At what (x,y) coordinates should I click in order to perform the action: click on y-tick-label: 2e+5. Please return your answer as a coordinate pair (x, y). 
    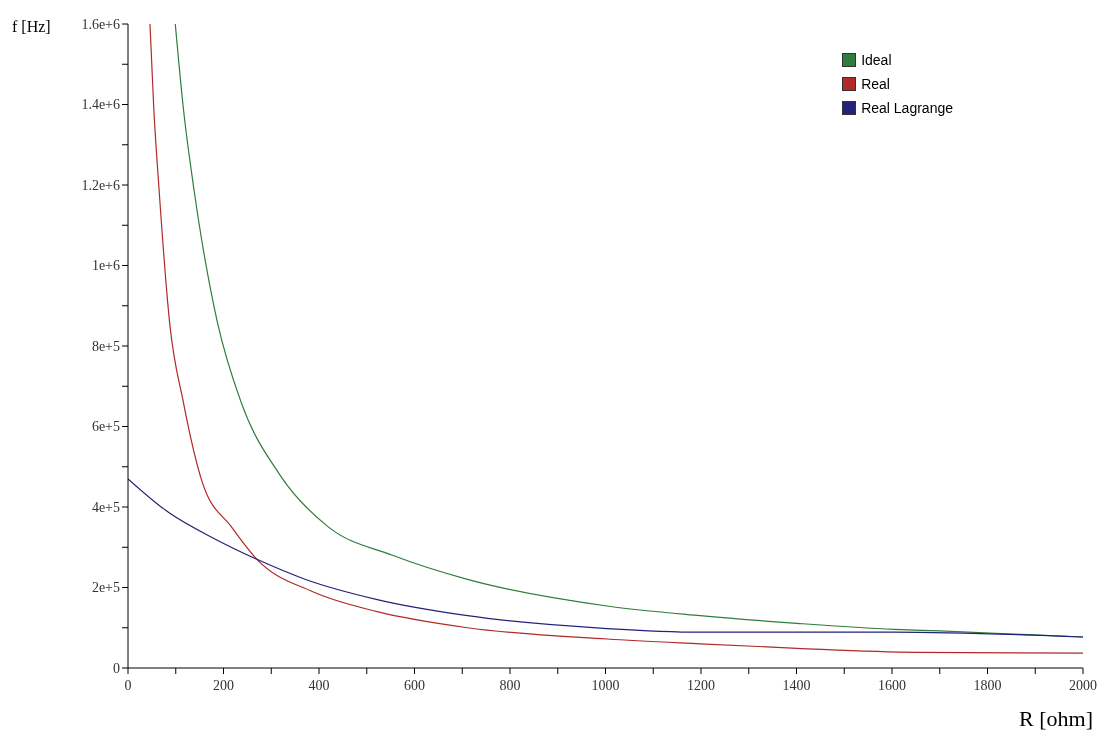
    Looking at the image, I should click on (105, 588).